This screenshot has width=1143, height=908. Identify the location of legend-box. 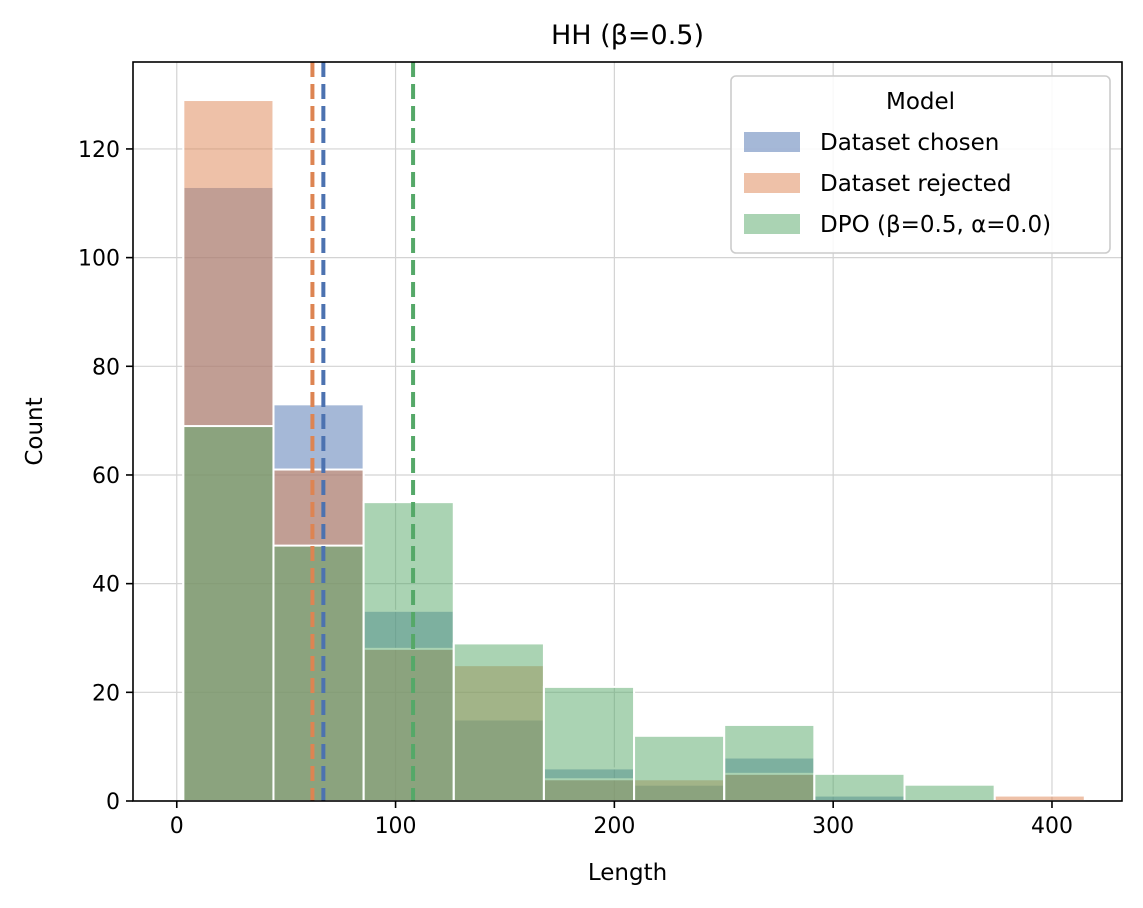
(920, 164).